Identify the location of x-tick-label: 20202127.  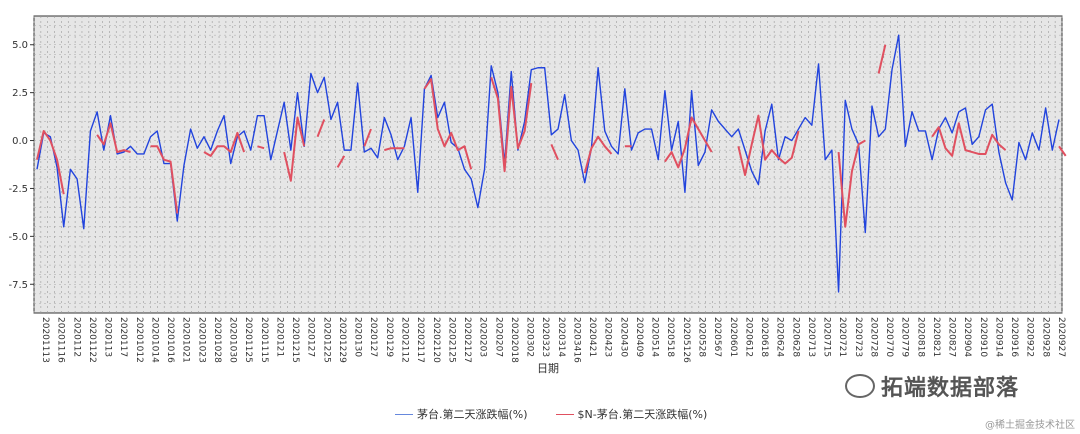
(467, 340).